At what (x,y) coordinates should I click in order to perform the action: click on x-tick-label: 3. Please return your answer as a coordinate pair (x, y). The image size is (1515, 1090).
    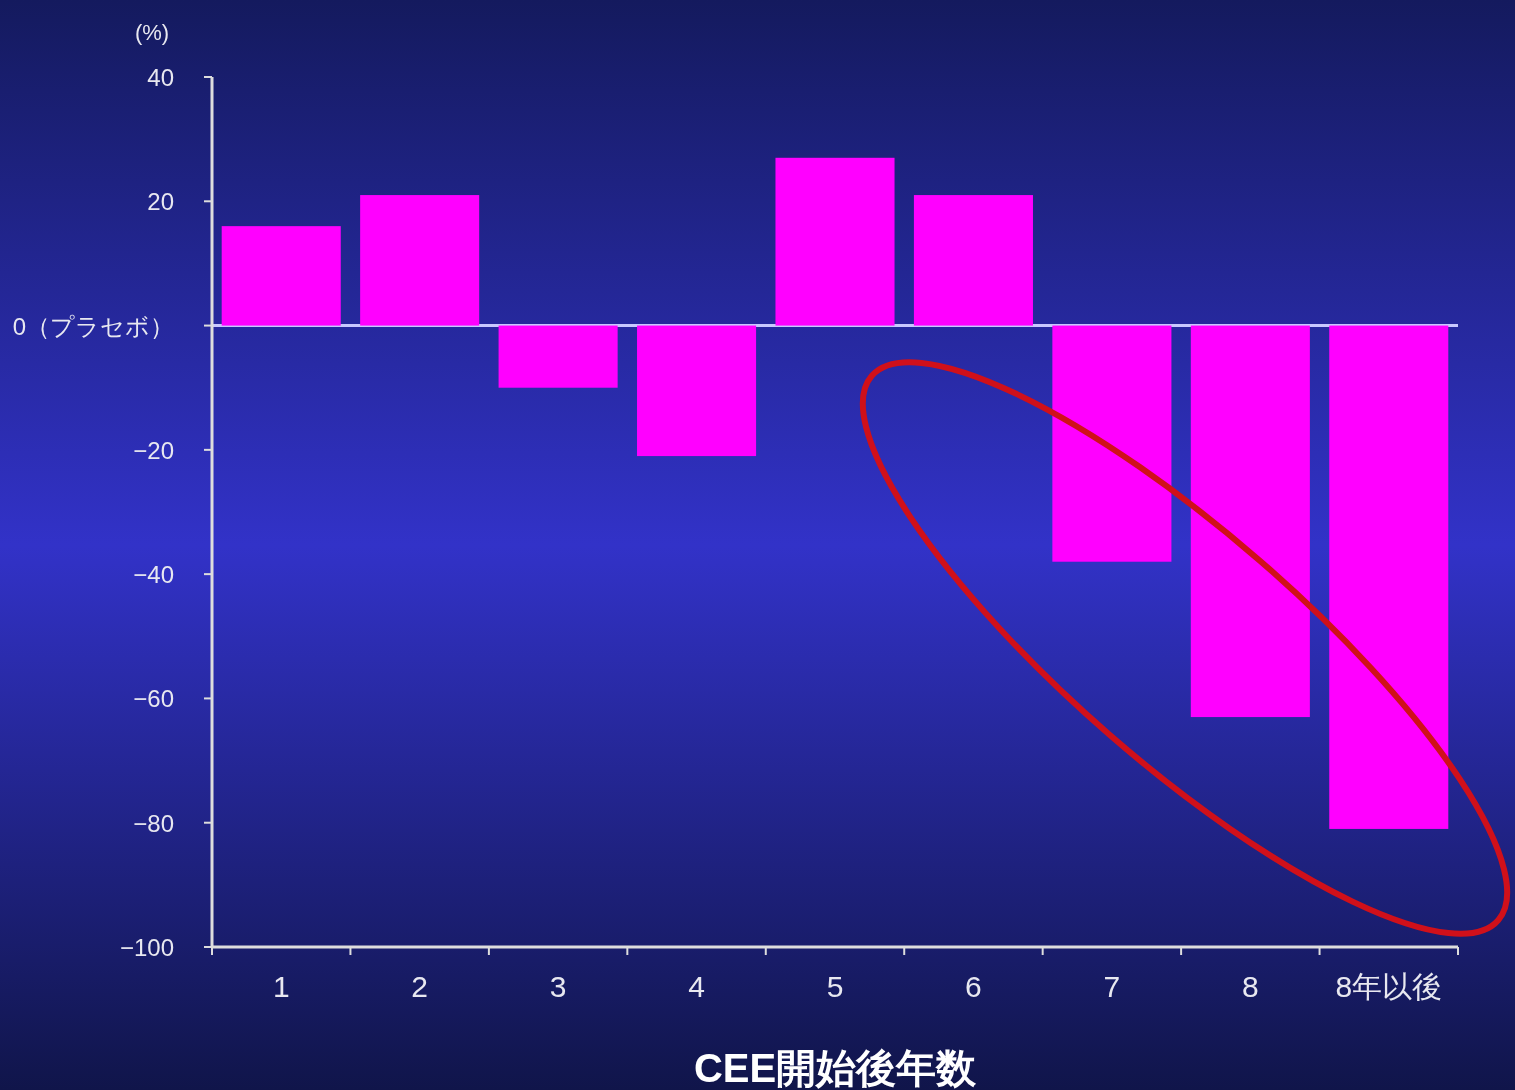
    Looking at the image, I should click on (558, 986).